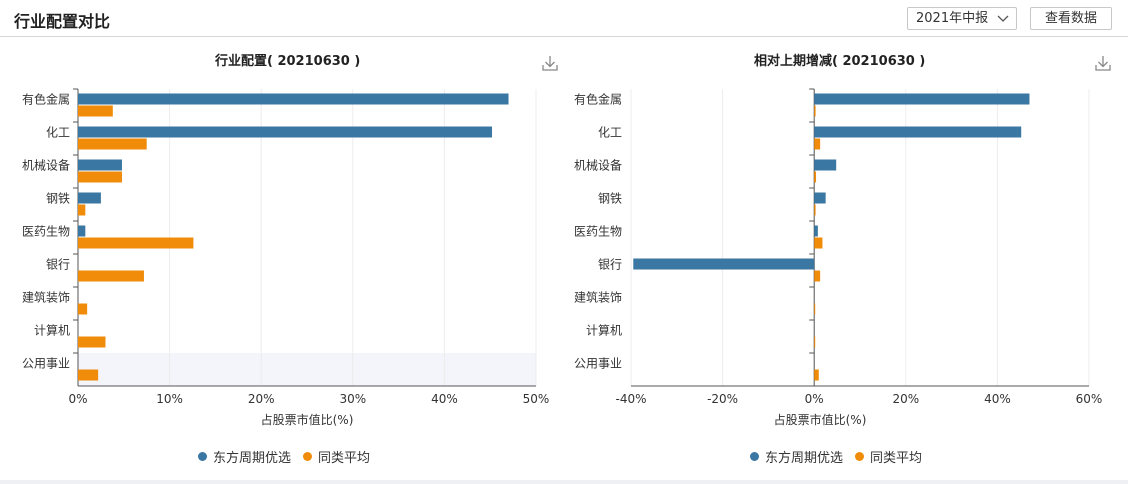 The width and height of the screenshot is (1128, 484). Describe the element at coordinates (1003, 18) in the screenshot. I see `chevron-down-icon` at that location.